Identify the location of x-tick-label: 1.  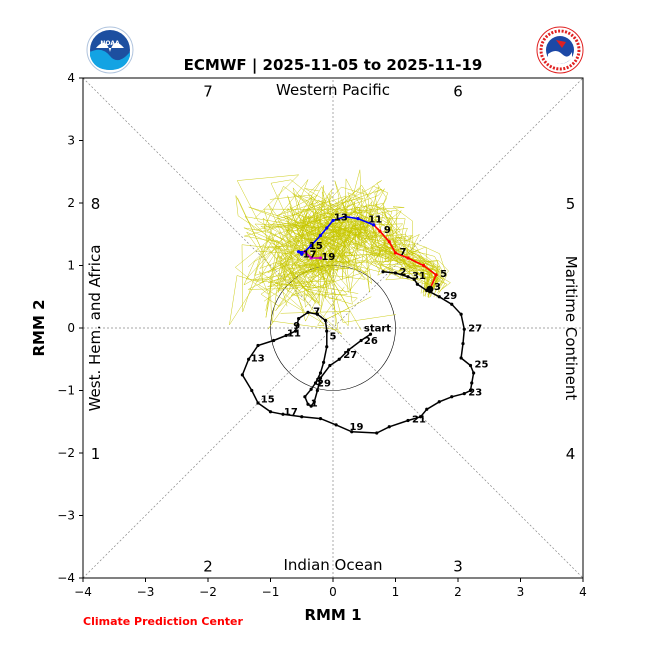
(396, 592).